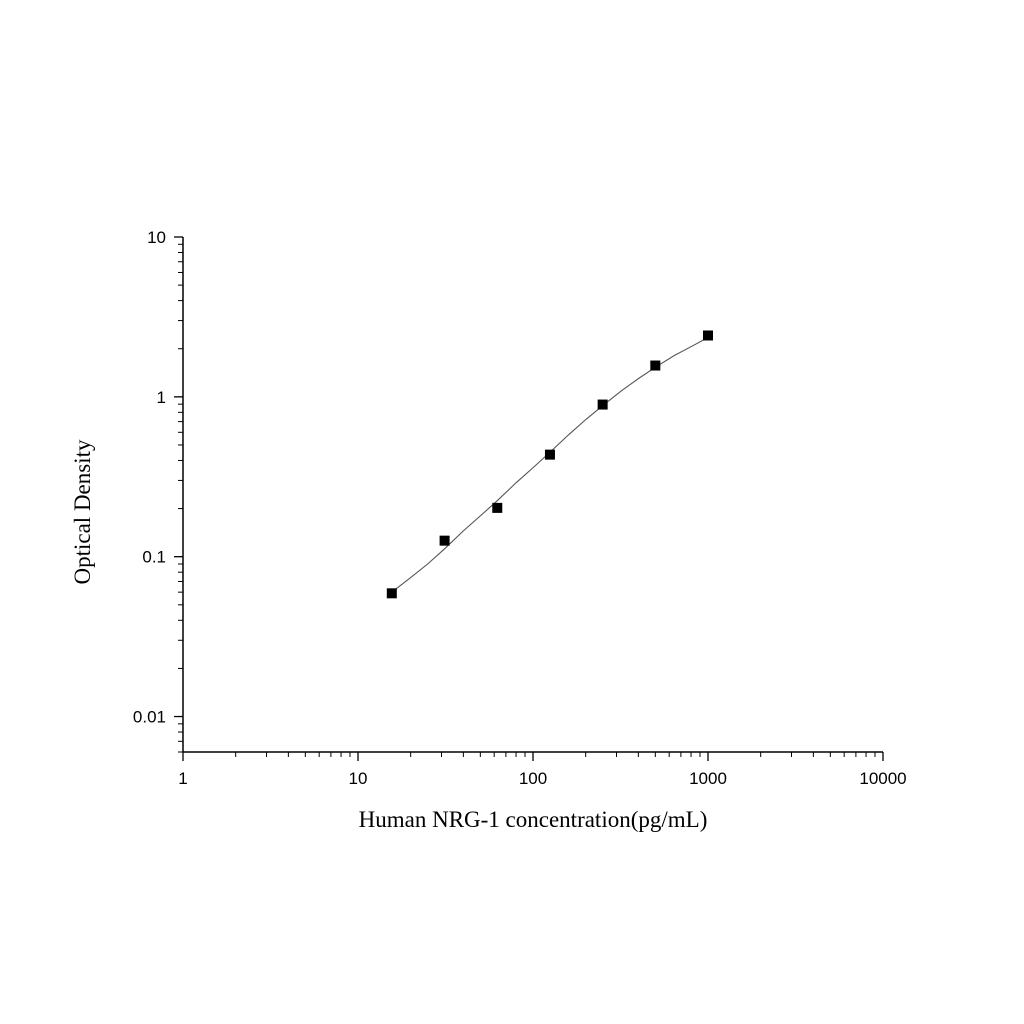  Describe the element at coordinates (533, 778) in the screenshot. I see `x-tick-label: 100` at that location.